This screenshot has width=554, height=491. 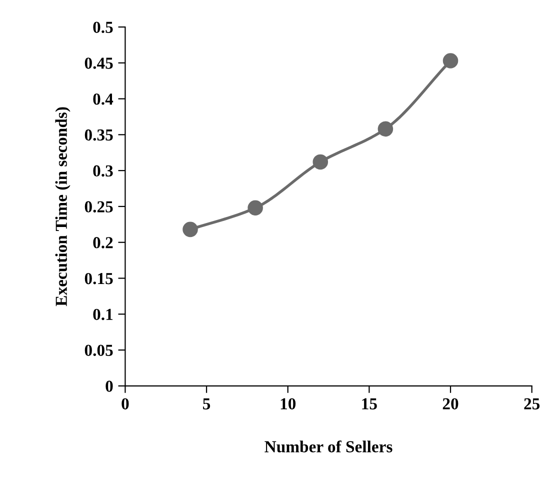 What do you see at coordinates (103, 99) in the screenshot?
I see `y-tick-label: 0.4` at bounding box center [103, 99].